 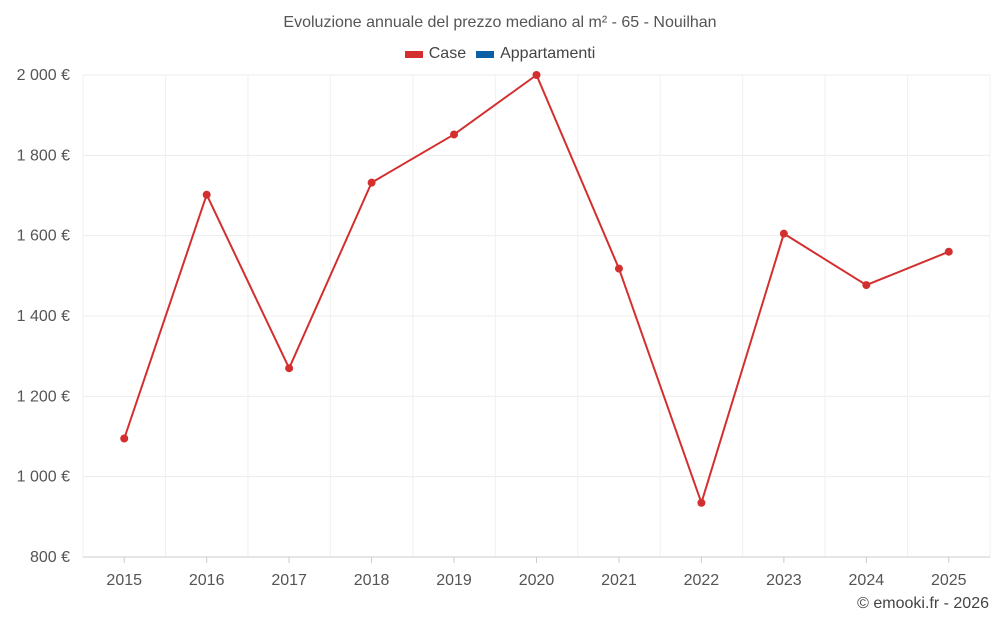 What do you see at coordinates (43, 396) in the screenshot?
I see `y-tick-label: 1 200 €` at bounding box center [43, 396].